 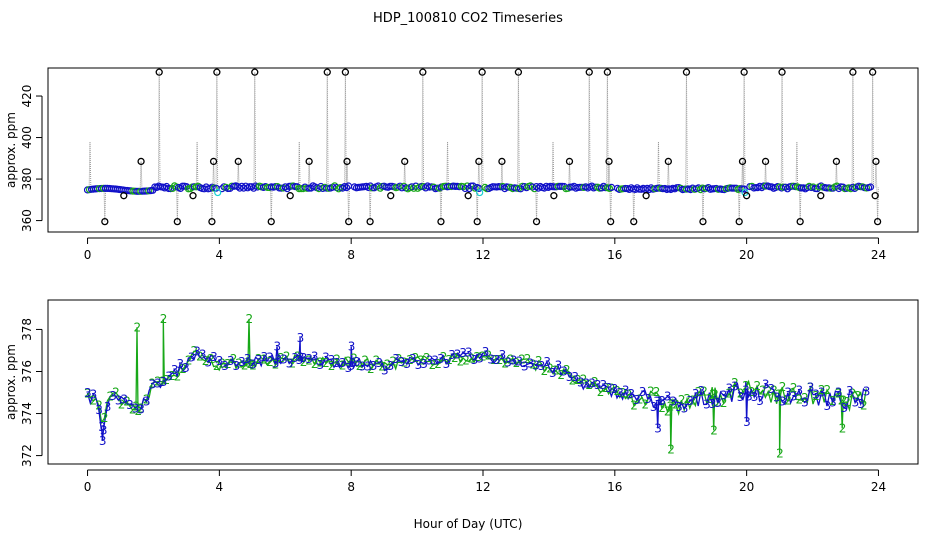 What do you see at coordinates (230, 188) in the screenshot?
I see `data-point` at bounding box center [230, 188].